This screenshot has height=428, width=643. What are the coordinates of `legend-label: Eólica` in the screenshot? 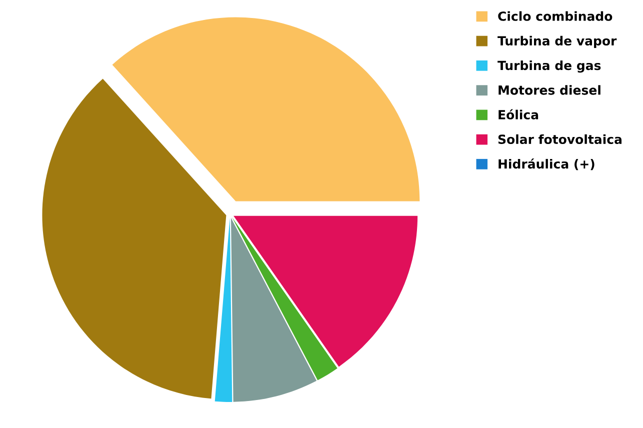 It's located at (518, 114).